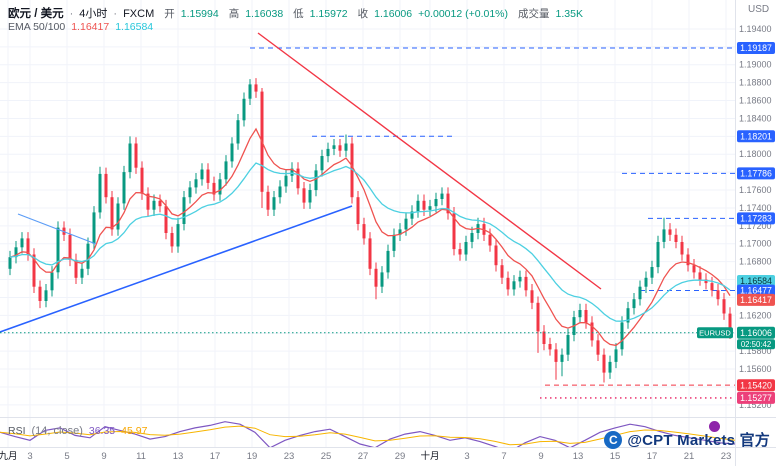  What do you see at coordinates (755, 405) in the screenshot?
I see `price-tick-label: 1.15200` at bounding box center [755, 405].